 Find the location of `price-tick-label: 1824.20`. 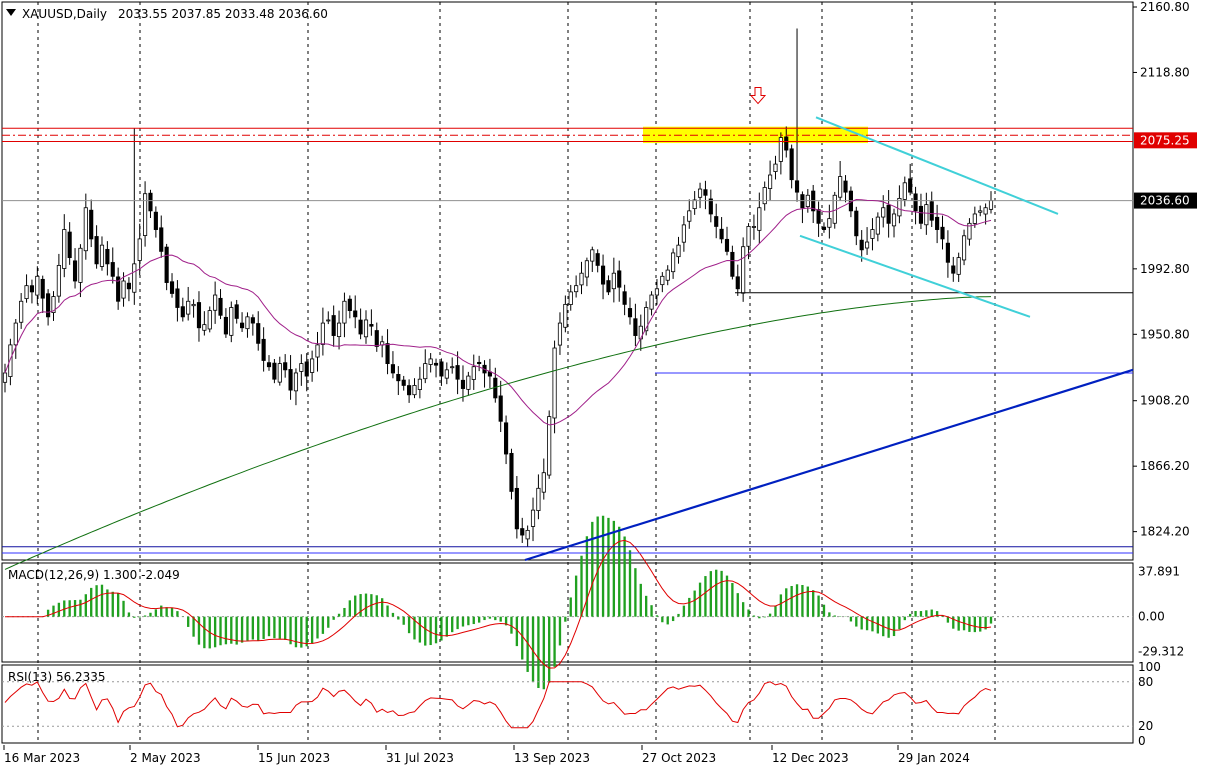

price-tick-label: 1824.20 is located at coordinates (1165, 532).